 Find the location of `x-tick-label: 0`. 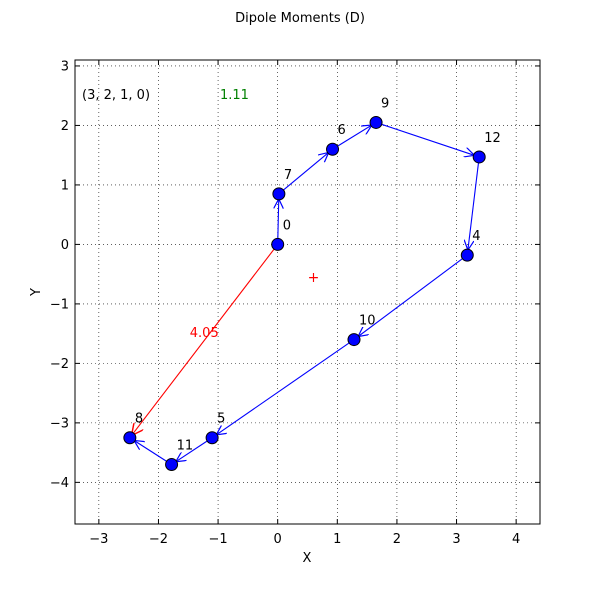

x-tick-label: 0 is located at coordinates (278, 539).